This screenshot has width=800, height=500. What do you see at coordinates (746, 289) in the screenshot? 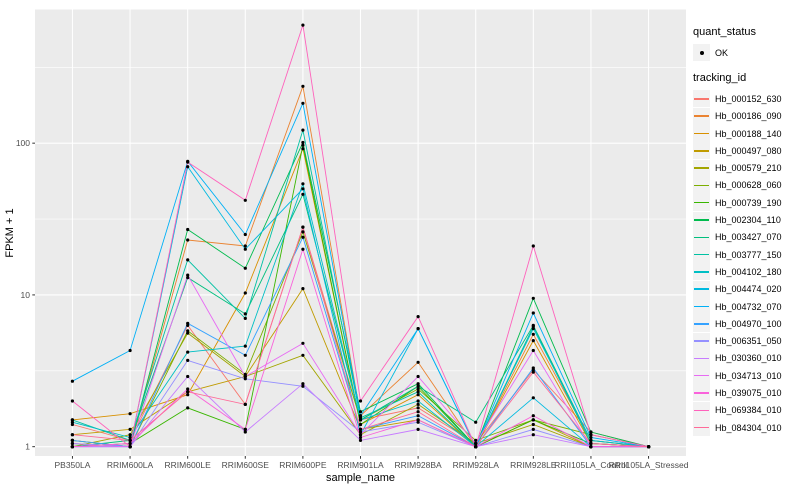
I see `legend-item-Hb_004474_020: Hb_004474_020` at bounding box center [746, 289].